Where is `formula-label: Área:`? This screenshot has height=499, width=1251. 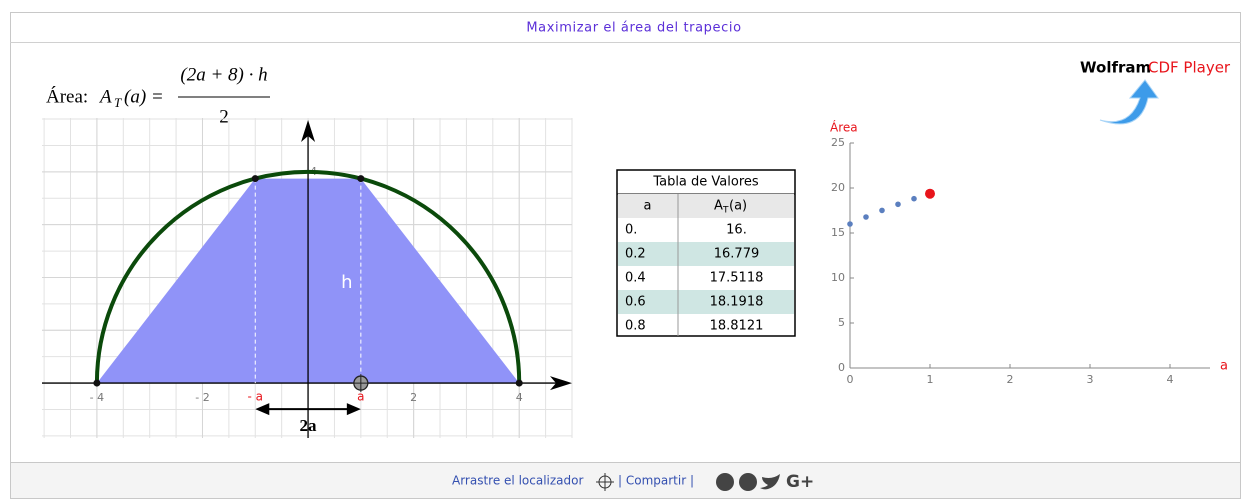
formula-label: Área: is located at coordinates (67, 96).